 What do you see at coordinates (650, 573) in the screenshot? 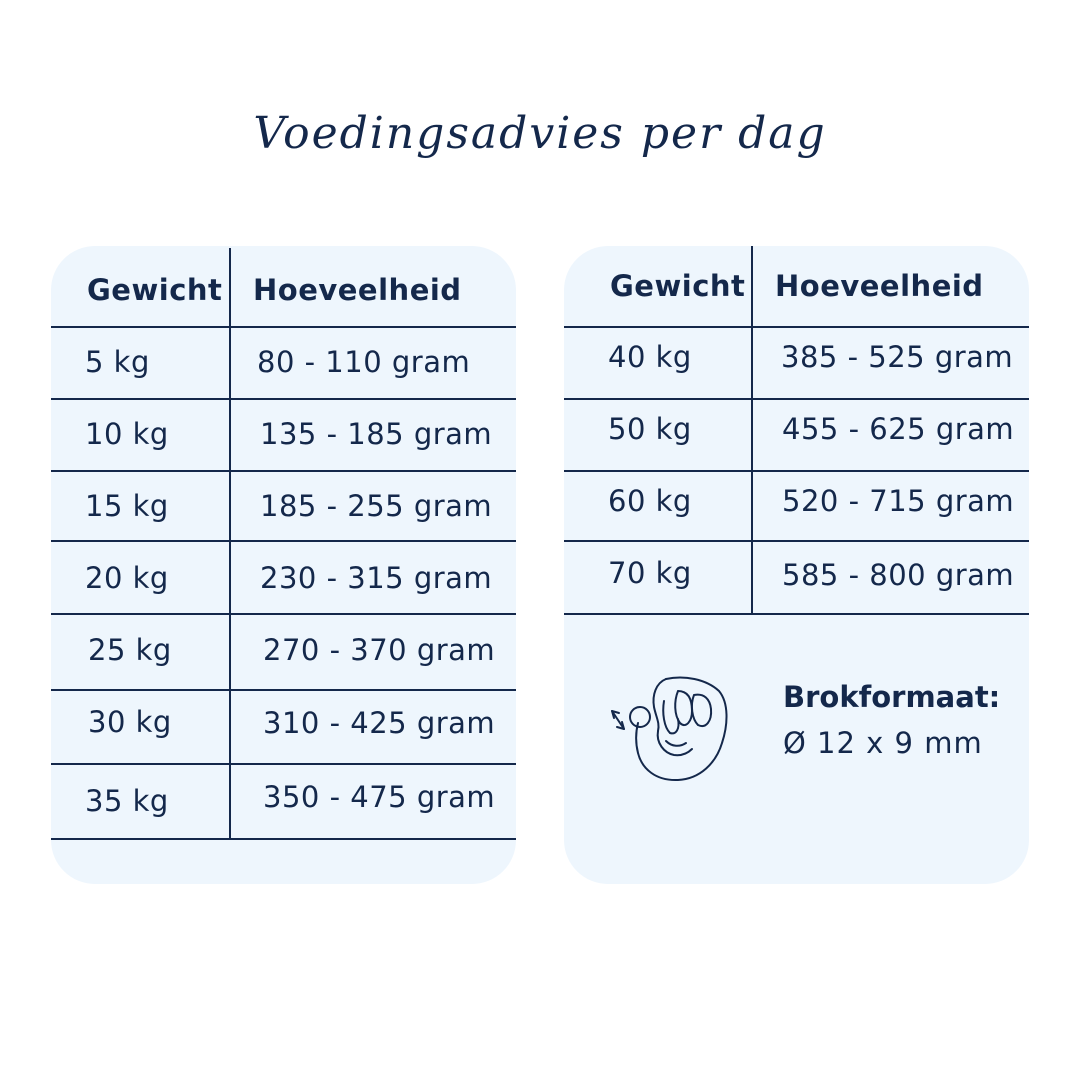
I see `table-cell-weight: 70 kg` at bounding box center [650, 573].